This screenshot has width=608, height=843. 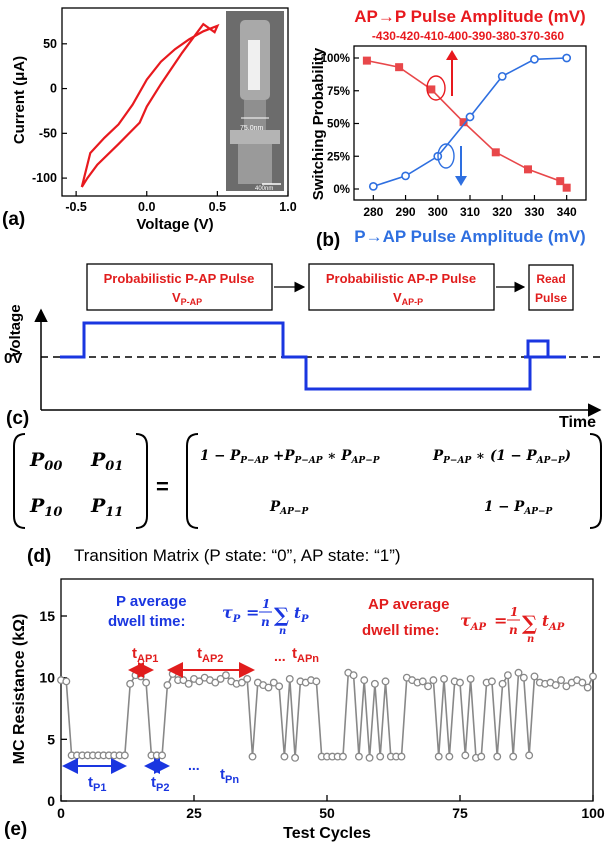 I want to click on panel-b-top-ticks: -430-420-410-400-390-380-370-360, so click(x=468, y=36).